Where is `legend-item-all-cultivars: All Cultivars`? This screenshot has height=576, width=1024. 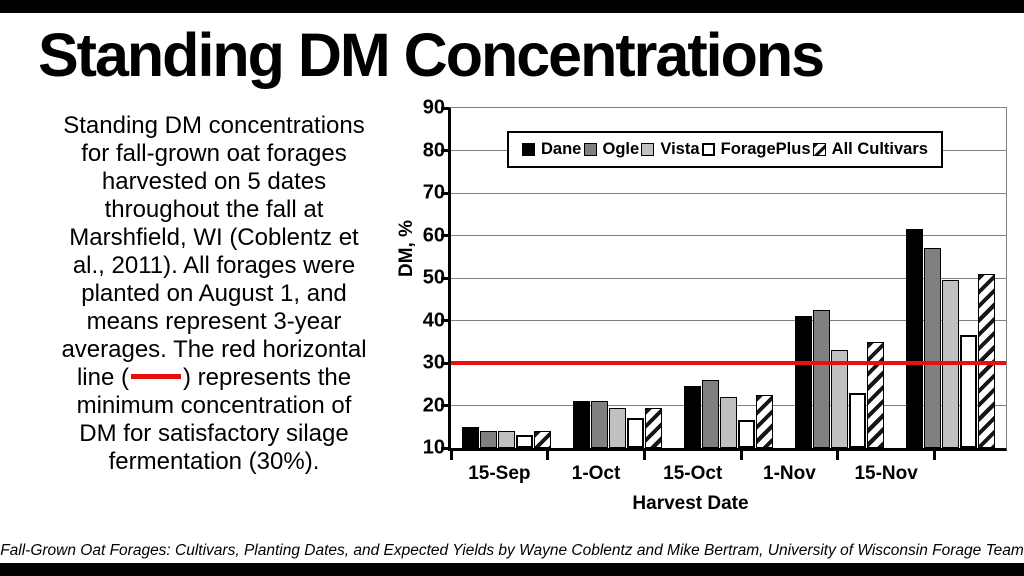
legend-item-all-cultivars: All Cultivars is located at coordinates (870, 149).